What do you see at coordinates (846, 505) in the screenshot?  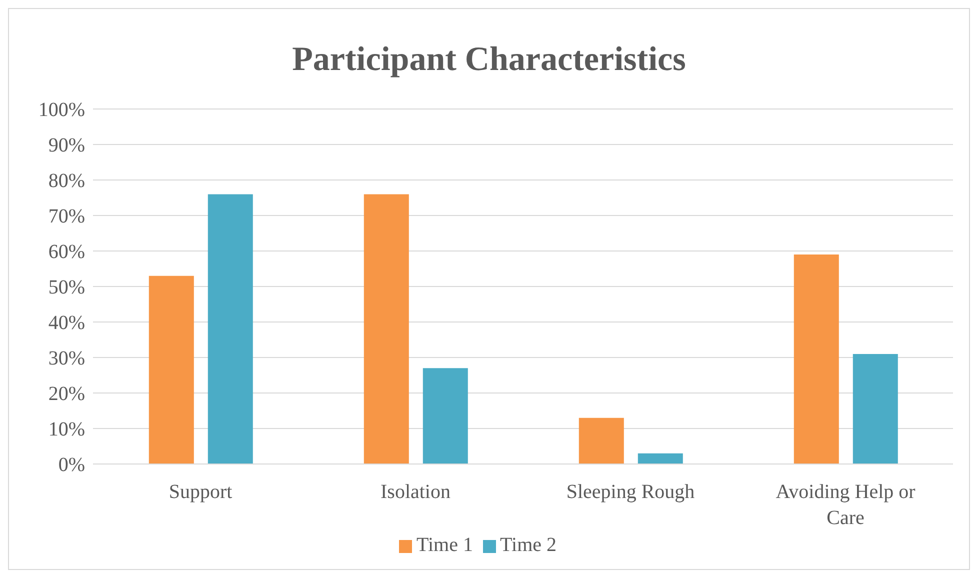 I see `x-tick-label: Avoiding Help or Care` at bounding box center [846, 505].